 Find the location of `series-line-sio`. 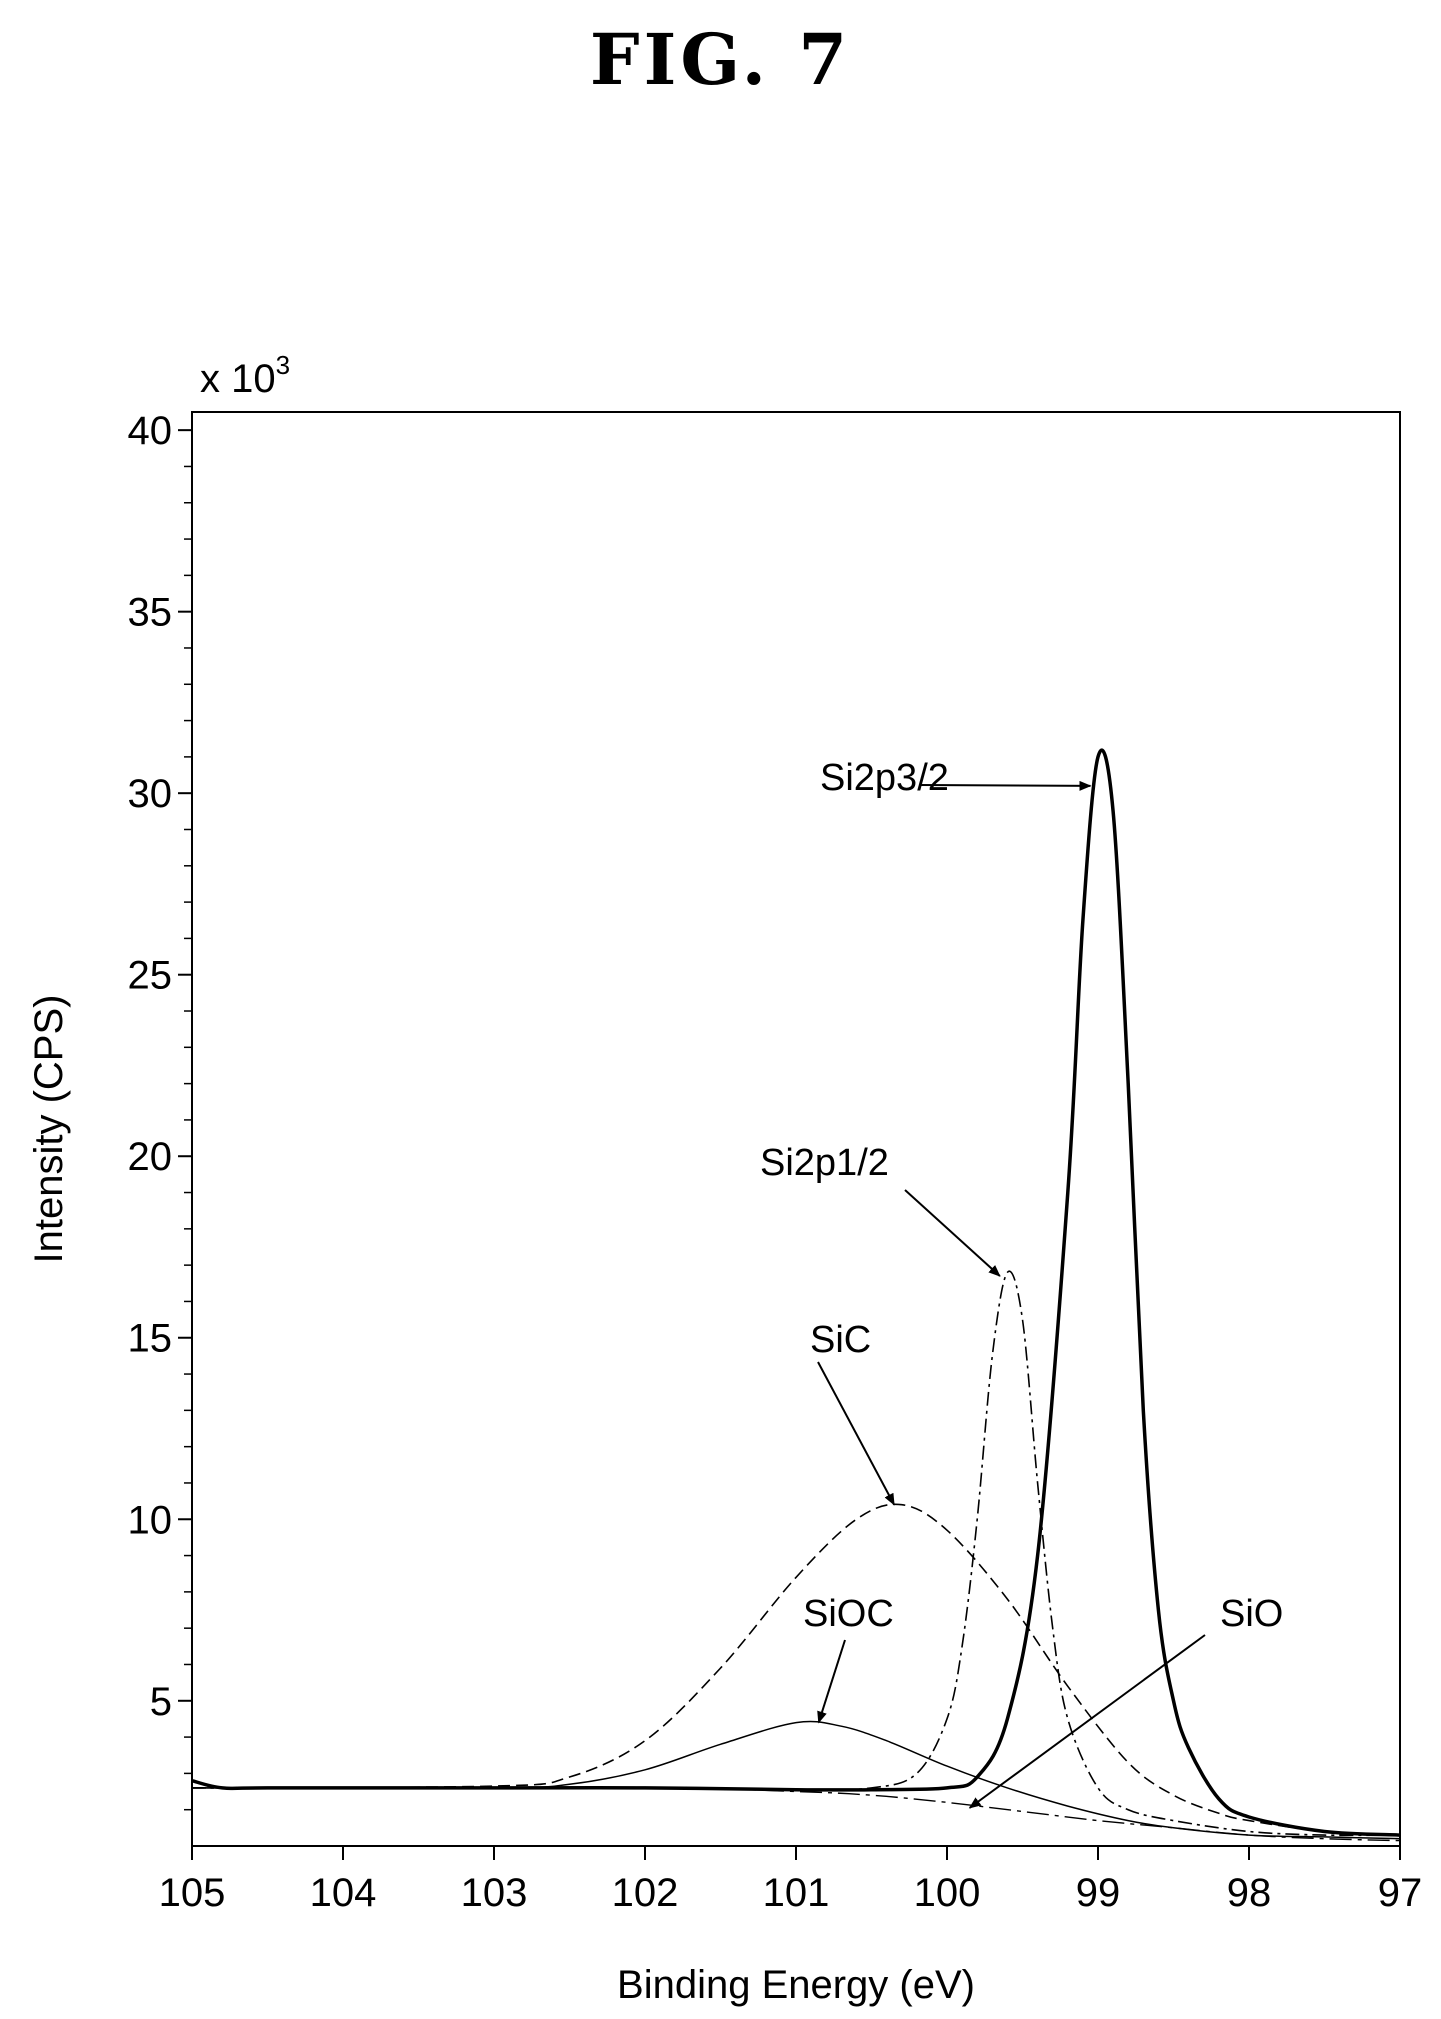

series-line-sio is located at coordinates (796, 1814).